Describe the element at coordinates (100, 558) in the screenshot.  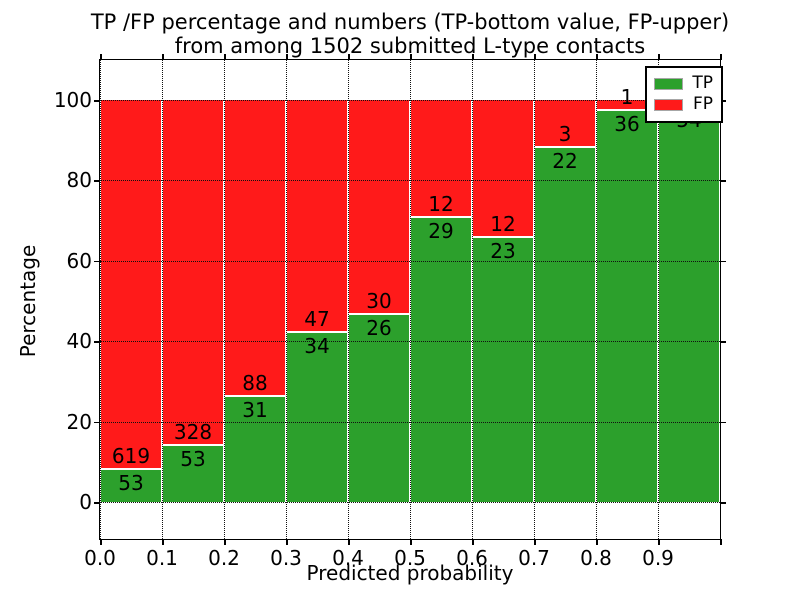
I see `x-tick-label: 0.0` at that location.